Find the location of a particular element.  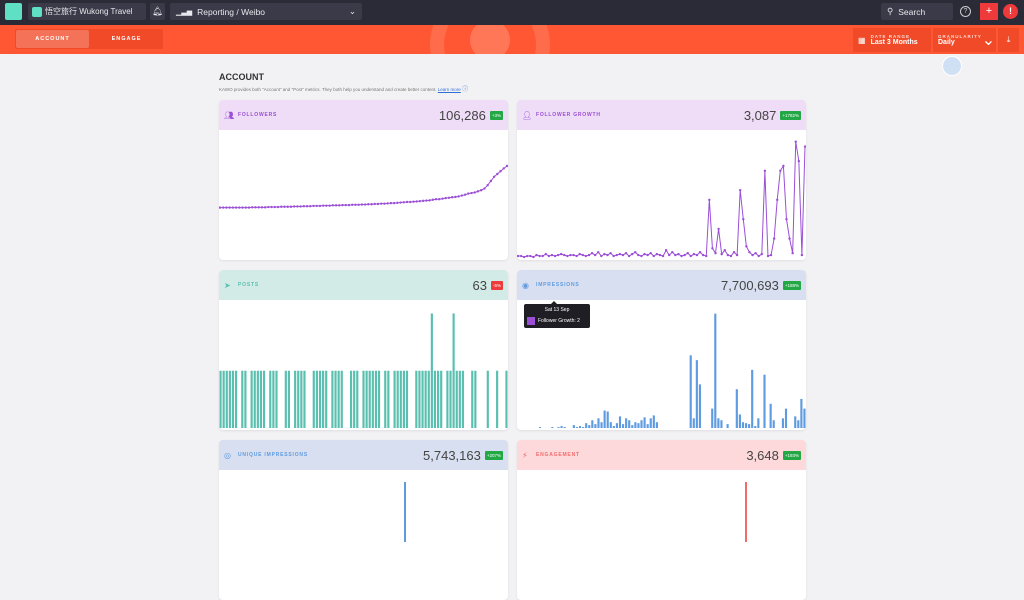

metric-card-engagement: ⚡︎ ENGAGEMENT 3,648 +193% is located at coordinates (661, 520).